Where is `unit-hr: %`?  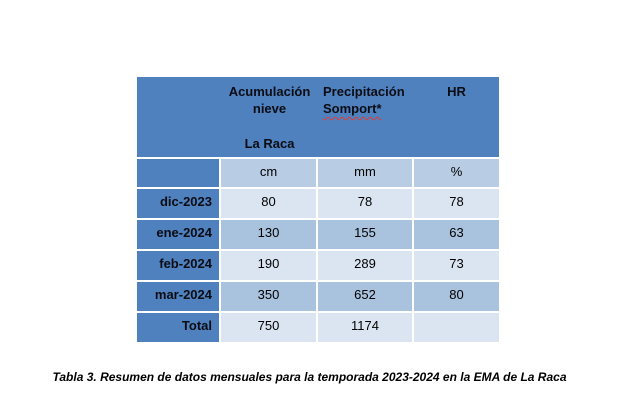
unit-hr: % is located at coordinates (456, 173).